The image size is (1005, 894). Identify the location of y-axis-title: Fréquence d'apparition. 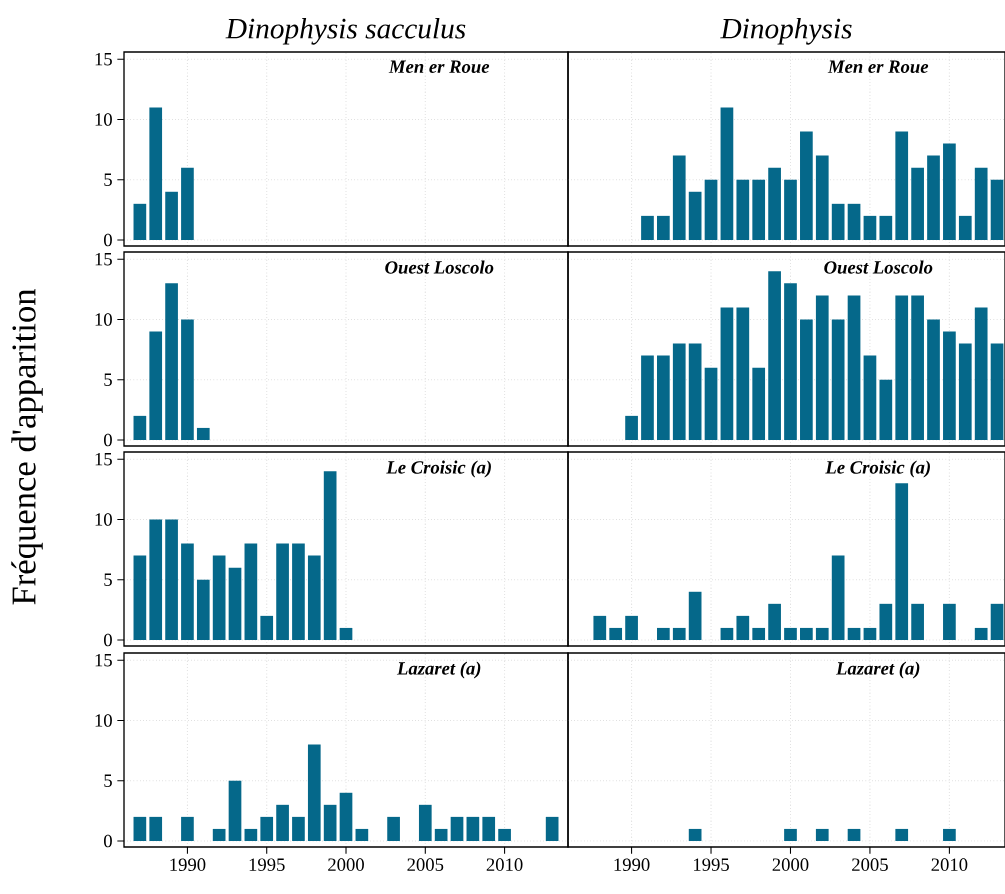
(27, 446).